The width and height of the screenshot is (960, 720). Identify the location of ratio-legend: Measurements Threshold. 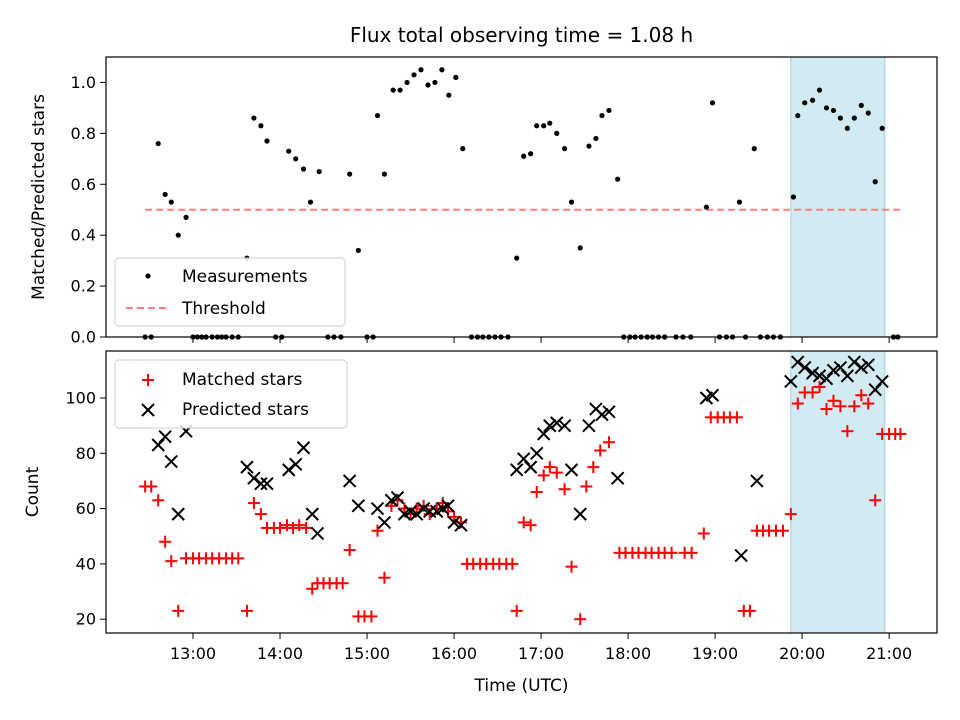
(230, 292).